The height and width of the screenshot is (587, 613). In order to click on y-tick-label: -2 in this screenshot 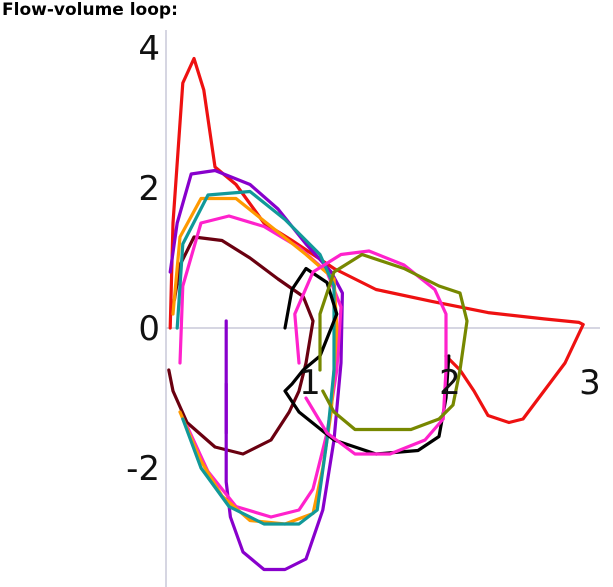, I will do `click(143, 469)`.